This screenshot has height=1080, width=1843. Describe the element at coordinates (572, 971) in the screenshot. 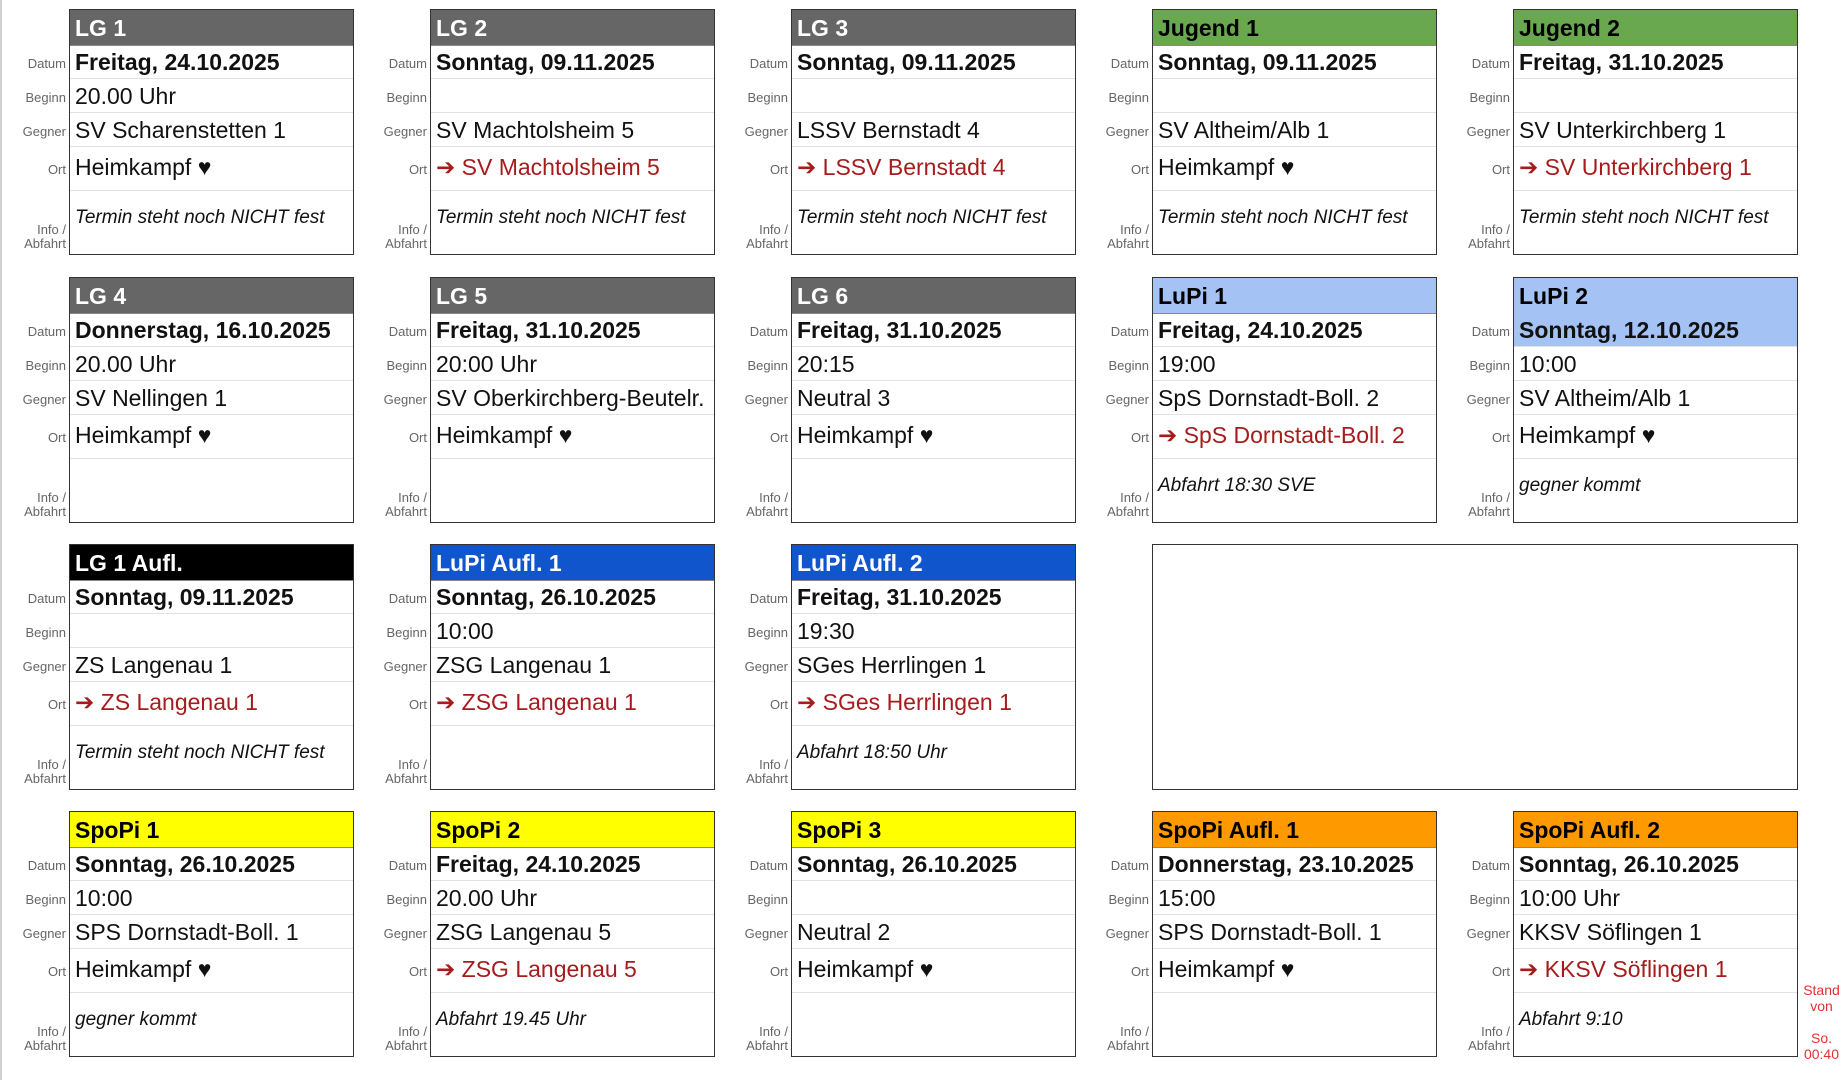

I see `location: ➔ ZSG Langenau 5` at that location.